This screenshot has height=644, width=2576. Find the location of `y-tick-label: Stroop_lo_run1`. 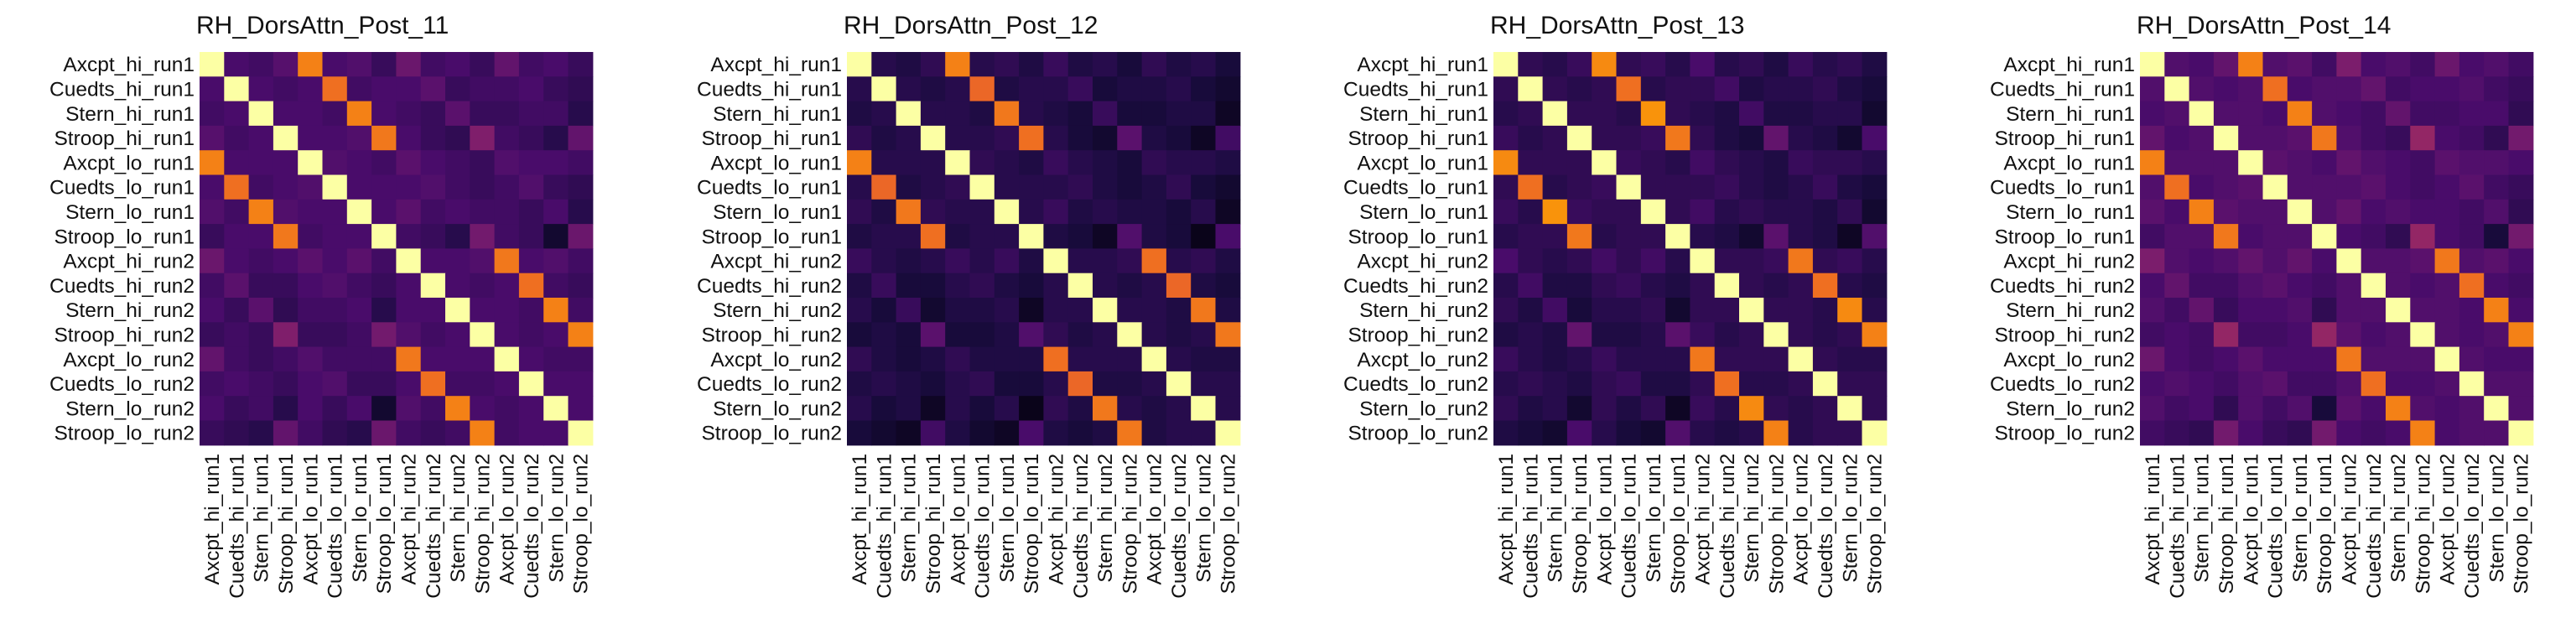

y-tick-label: Stroop_lo_run1 is located at coordinates (771, 237).